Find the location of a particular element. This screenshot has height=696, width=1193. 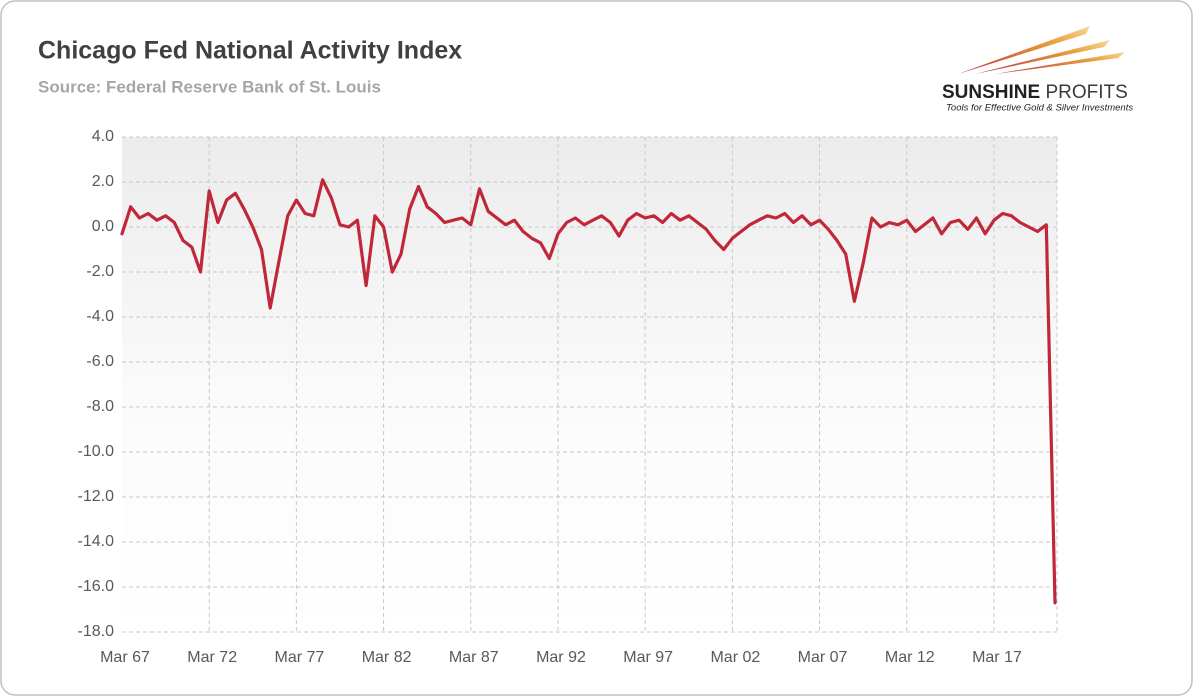

y-tick-label: -10.0 is located at coordinates (96, 451).